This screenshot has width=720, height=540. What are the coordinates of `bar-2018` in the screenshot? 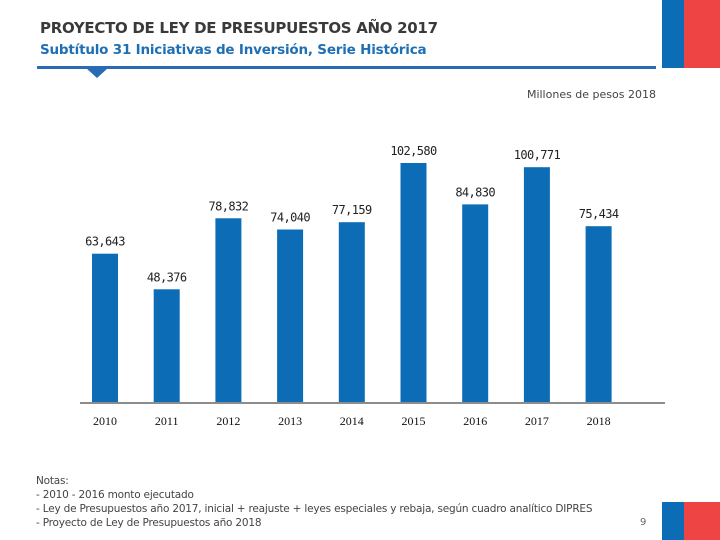 It's located at (598, 314).